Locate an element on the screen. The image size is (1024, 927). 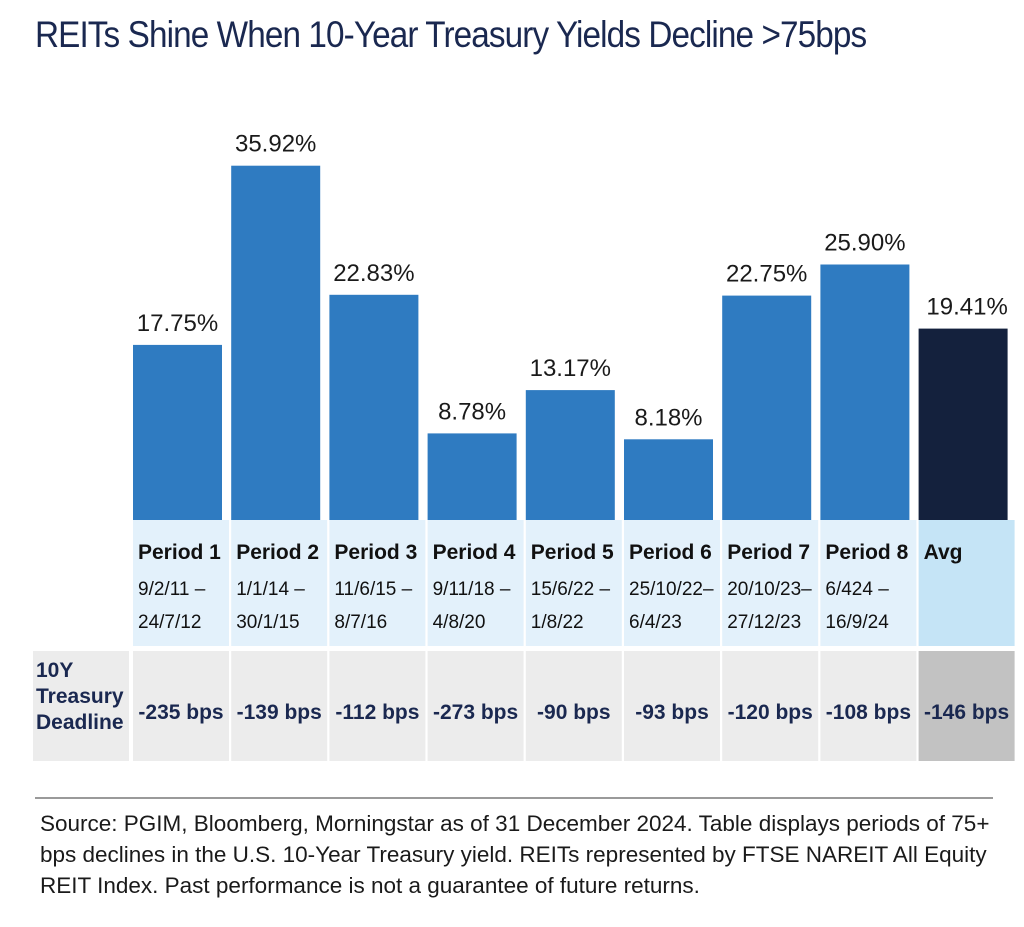
period-name: Period 8 is located at coordinates (866, 552).